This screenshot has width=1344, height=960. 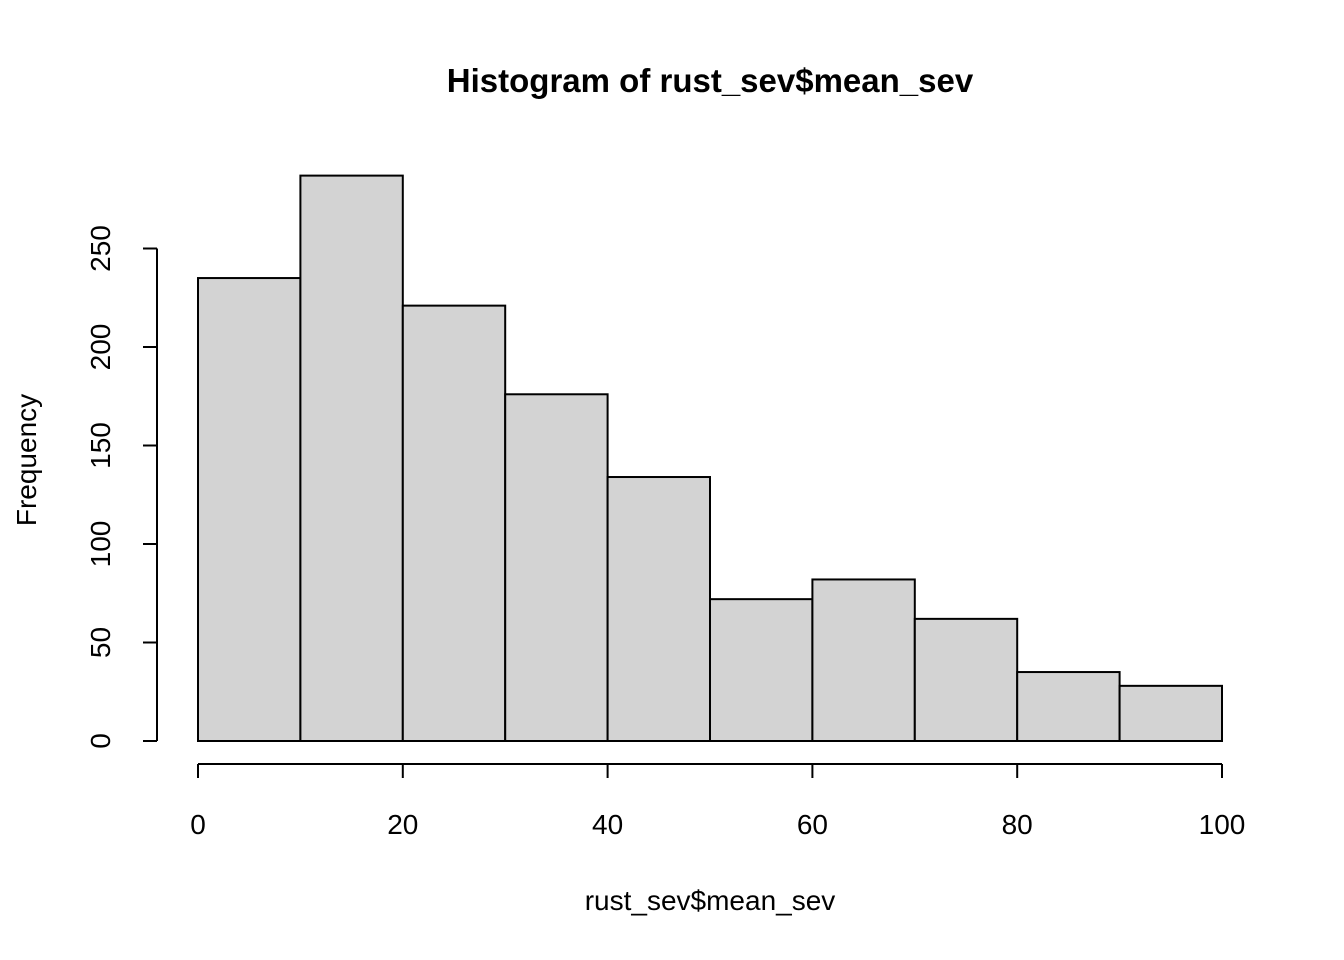 What do you see at coordinates (100, 642) in the screenshot?
I see `y-tick-label-50: 50` at bounding box center [100, 642].